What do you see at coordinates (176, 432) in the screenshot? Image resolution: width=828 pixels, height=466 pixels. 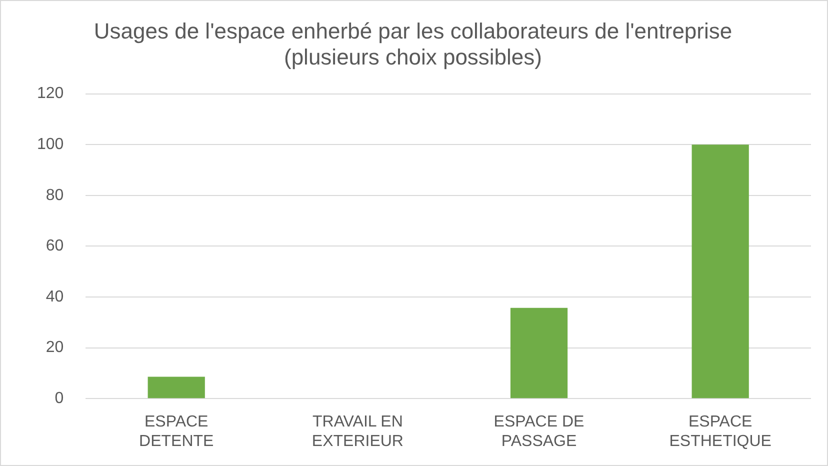 I see `x-tick-label: ESPACE DETENTE` at bounding box center [176, 432].